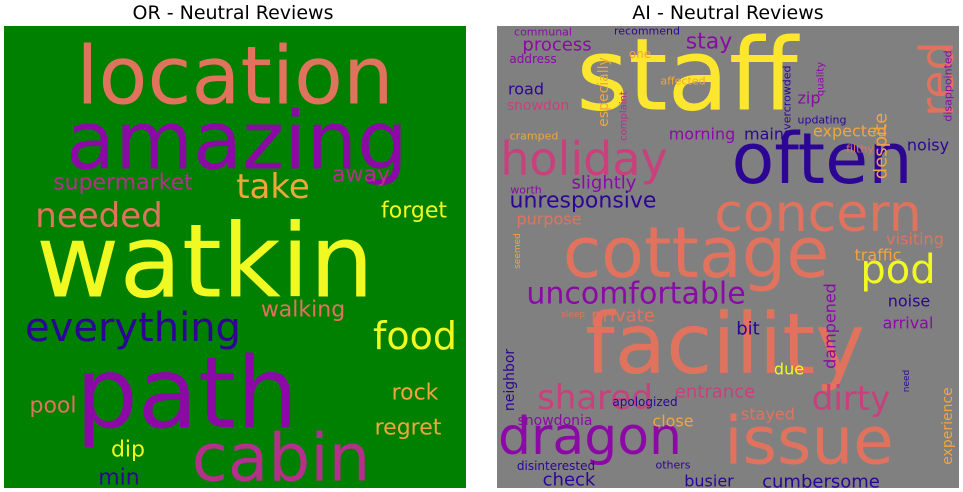  What do you see at coordinates (555, 421) in the screenshot?
I see `word-snowdonia: snowdonia` at bounding box center [555, 421].